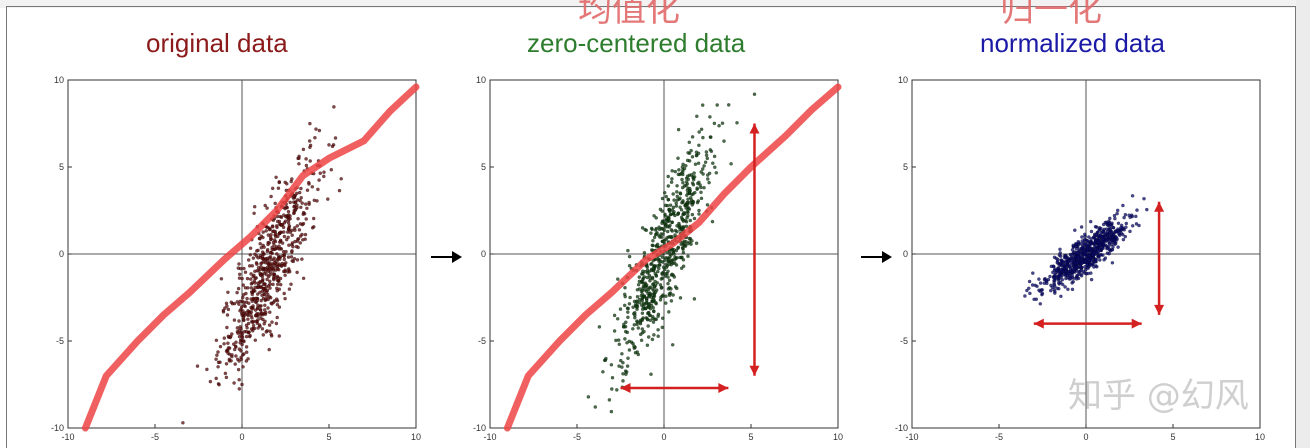 The width and height of the screenshot is (1310, 448). What do you see at coordinates (1172, 437) in the screenshot?
I see `x-tick-label: 5` at bounding box center [1172, 437].